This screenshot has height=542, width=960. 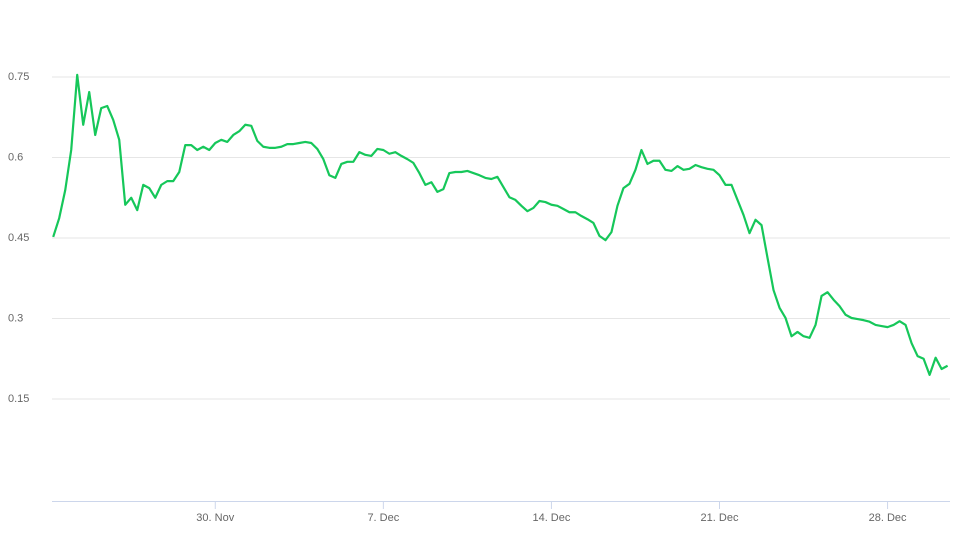 I want to click on y-tick-label: 0.75, so click(x=18, y=77).